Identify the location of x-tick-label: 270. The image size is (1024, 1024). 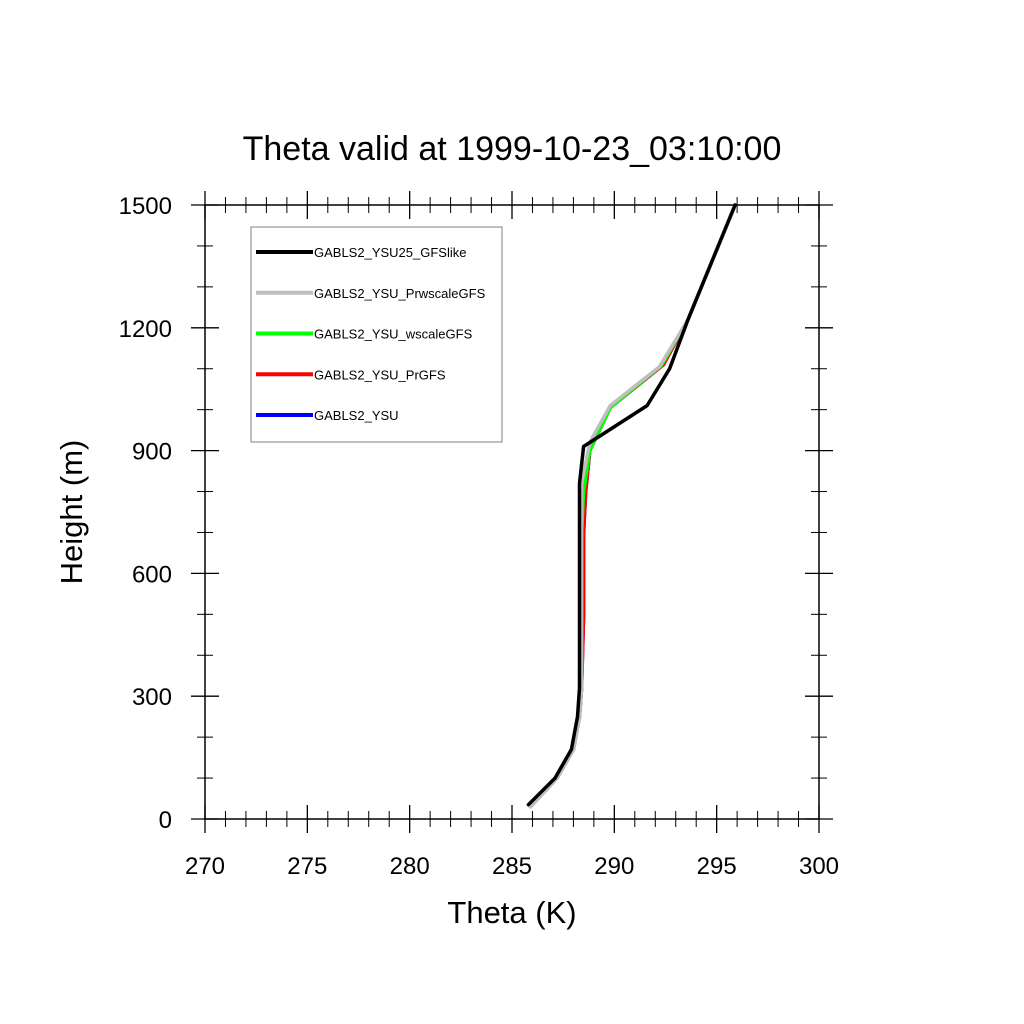
(205, 866).